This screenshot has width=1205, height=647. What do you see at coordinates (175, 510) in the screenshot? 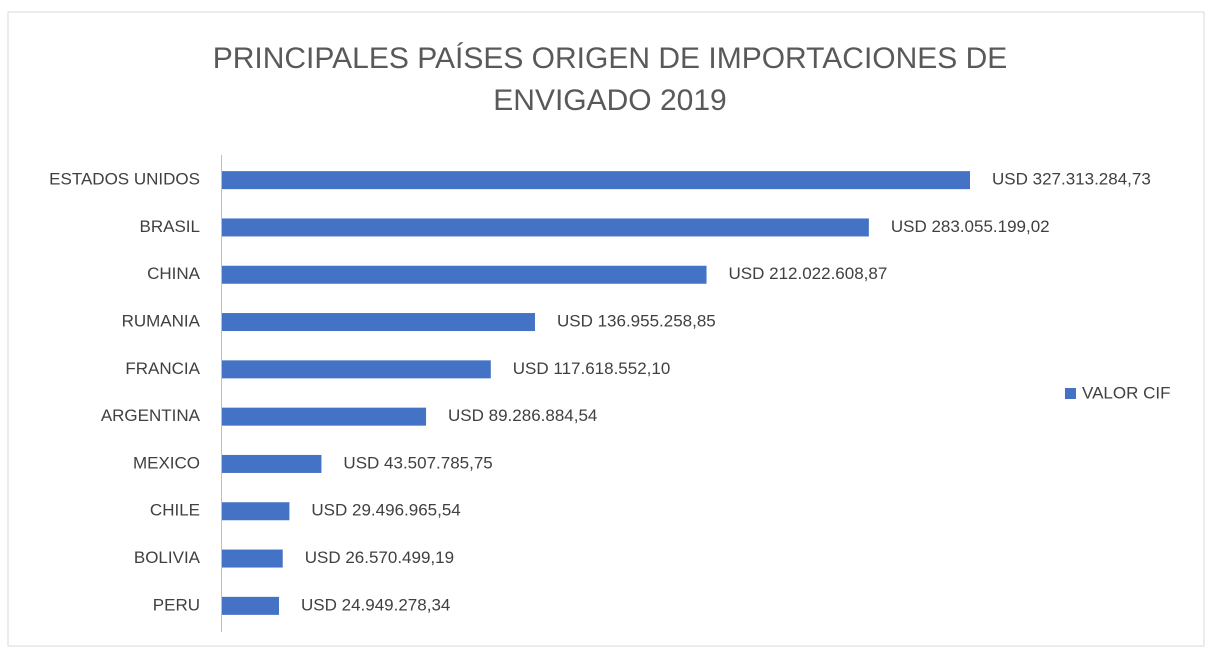
I see `y-tick-label: CHILE` at bounding box center [175, 510].